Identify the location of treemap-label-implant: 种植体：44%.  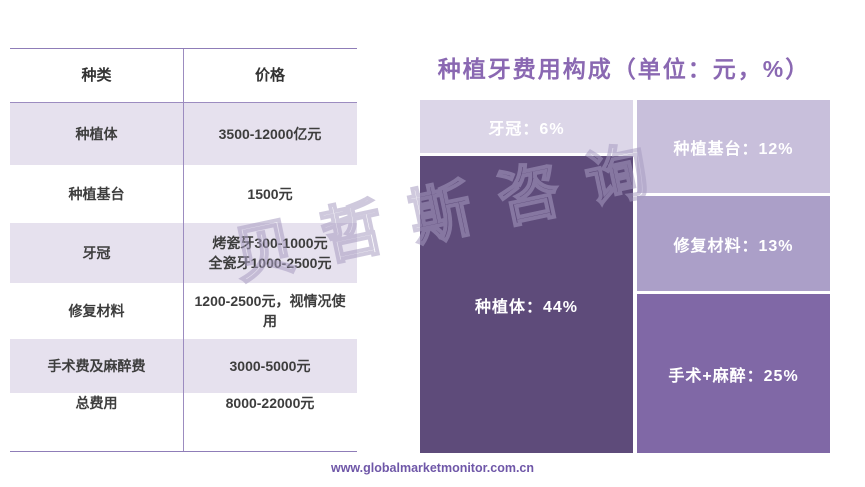
(526, 307).